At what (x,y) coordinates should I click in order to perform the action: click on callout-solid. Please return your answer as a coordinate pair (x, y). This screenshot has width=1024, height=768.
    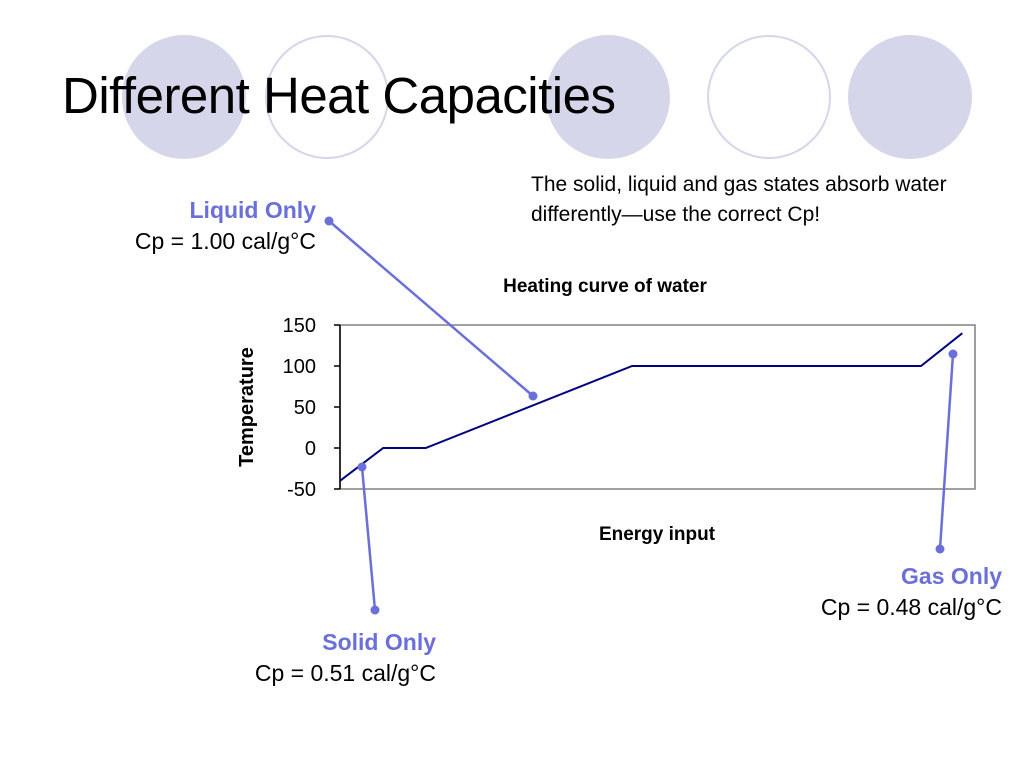
    Looking at the image, I should click on (368, 538).